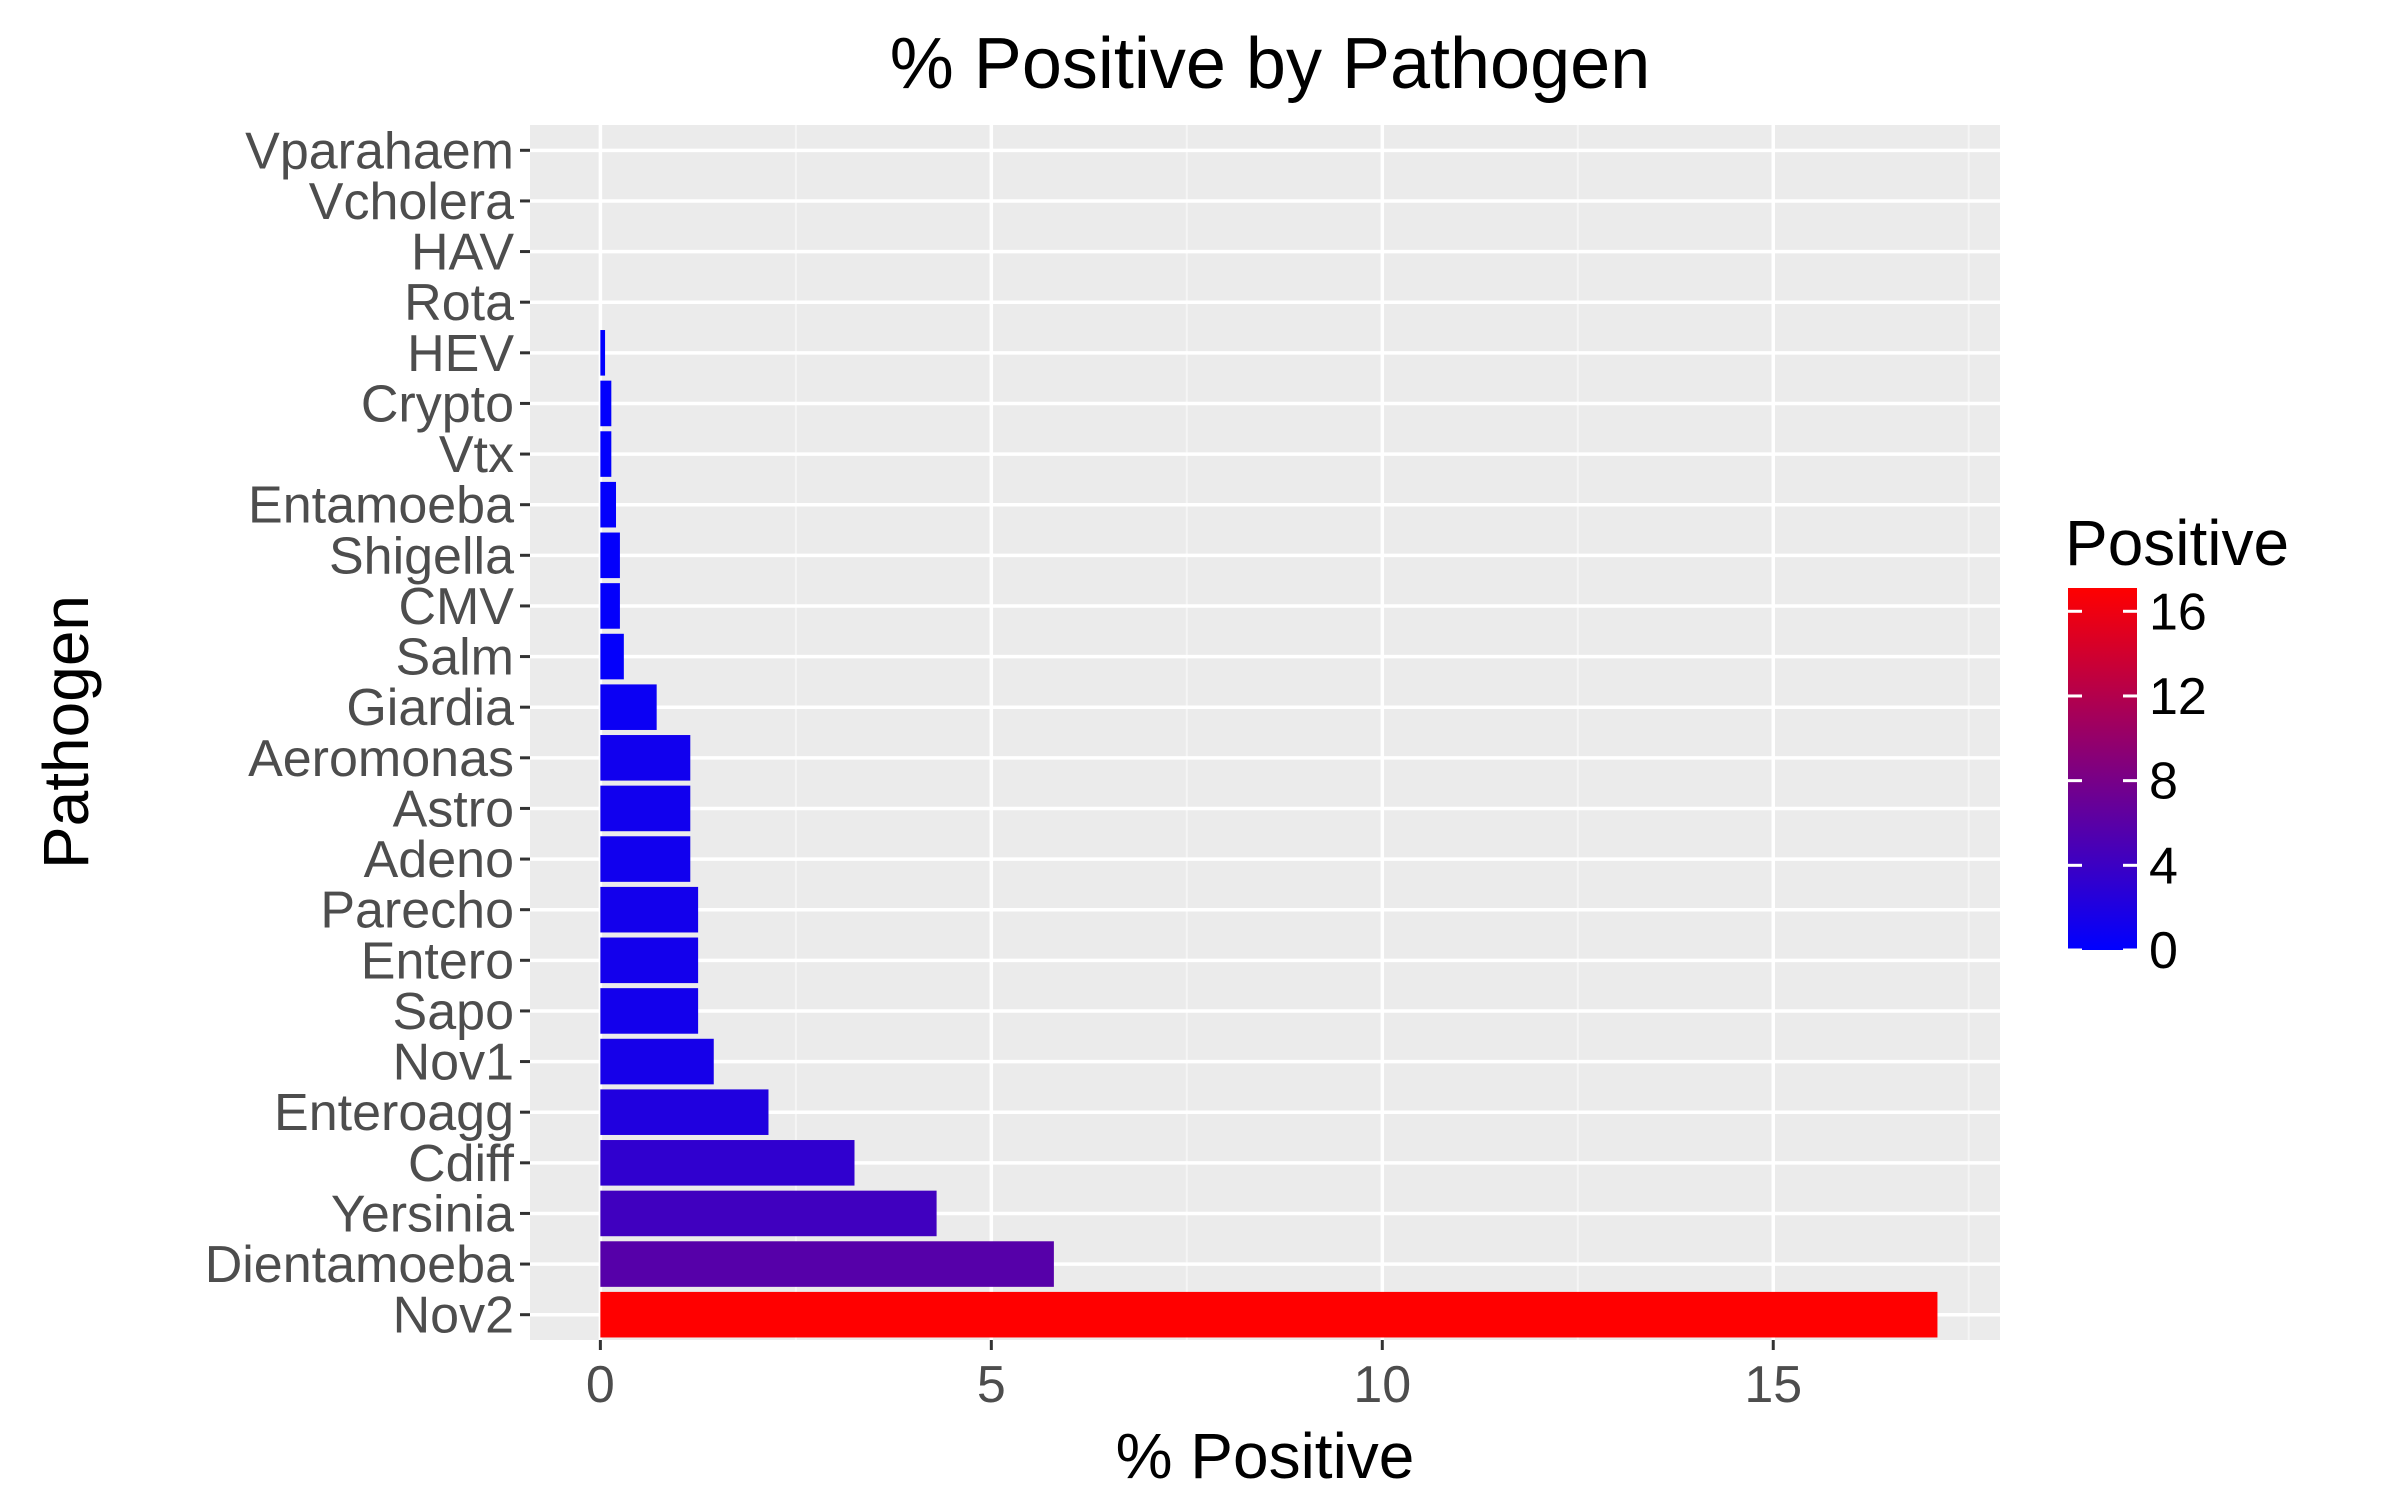  Describe the element at coordinates (453, 1316) in the screenshot. I see `y-tick-label: Nov2` at that location.